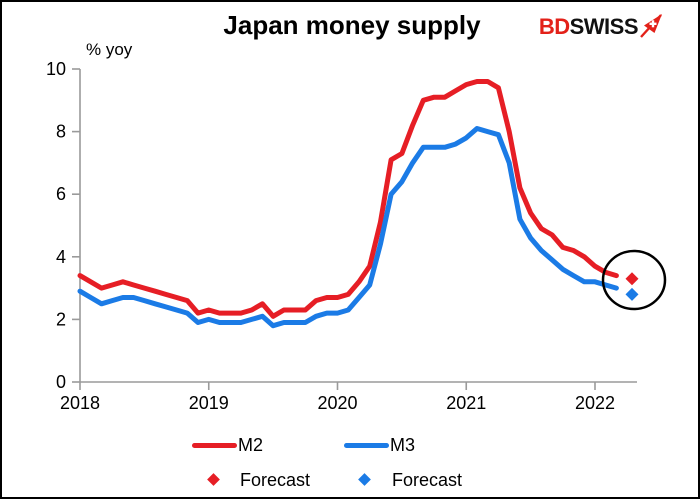  Describe the element at coordinates (80, 403) in the screenshot. I see `x-tick-label: 2018` at that location.